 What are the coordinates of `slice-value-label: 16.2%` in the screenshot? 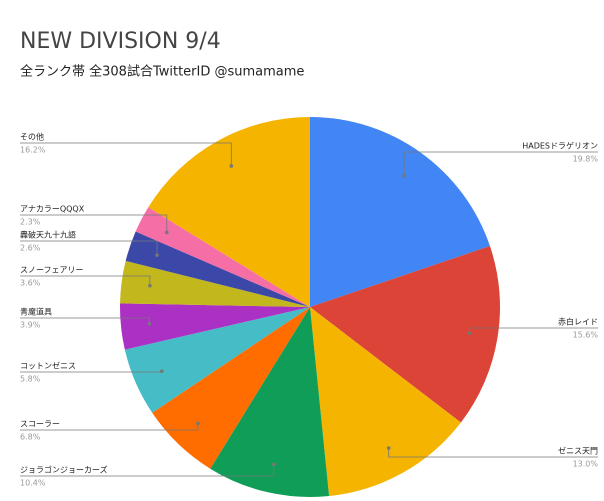 It's located at (33, 150).